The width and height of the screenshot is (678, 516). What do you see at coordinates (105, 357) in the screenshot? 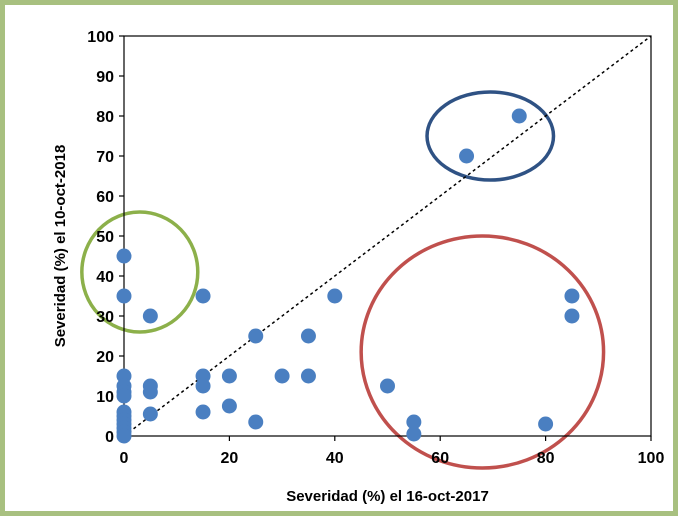
I see `y-tick-label: 20` at bounding box center [105, 357].